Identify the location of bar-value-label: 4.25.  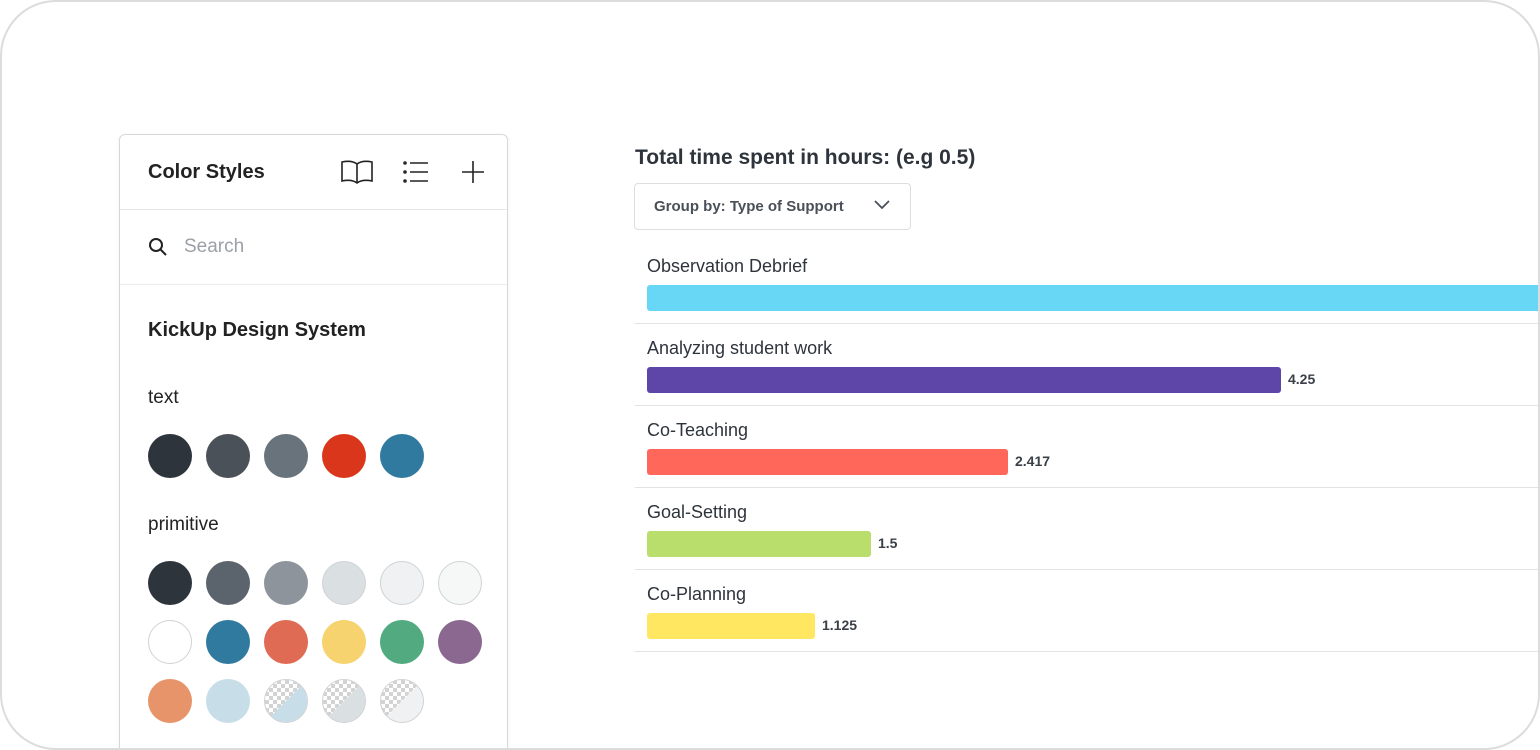
(1302, 379).